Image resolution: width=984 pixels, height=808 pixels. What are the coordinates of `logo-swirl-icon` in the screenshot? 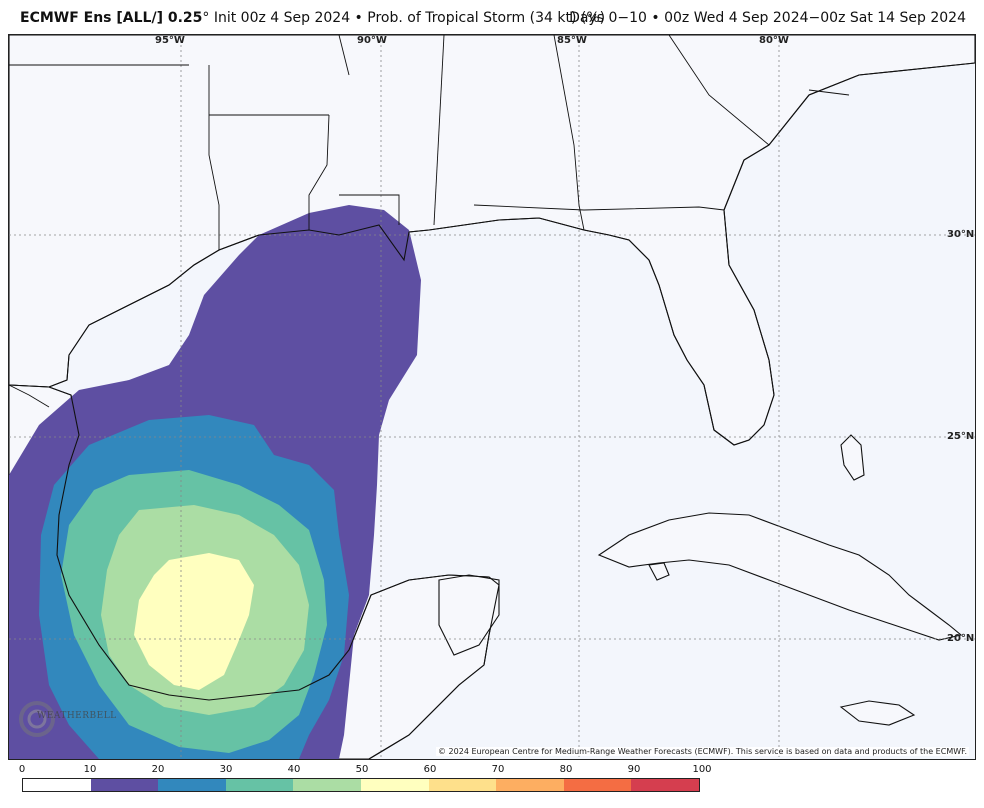 It's located at (37, 719).